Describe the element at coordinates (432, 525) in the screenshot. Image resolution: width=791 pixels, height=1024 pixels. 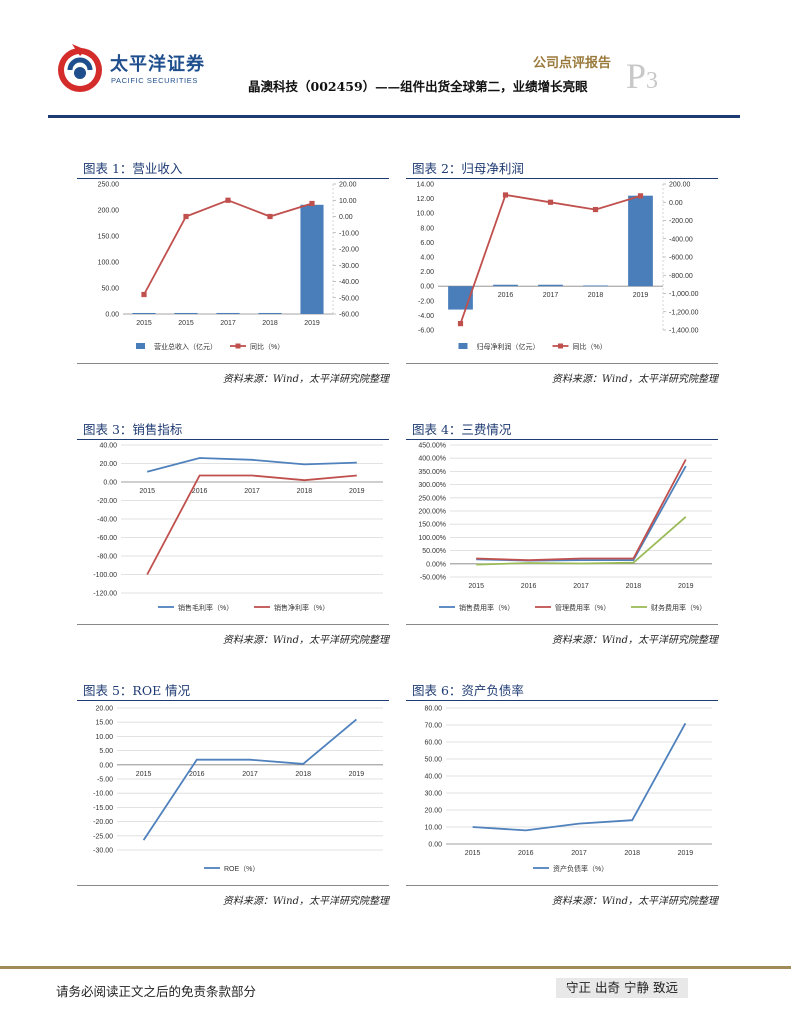
I see `y-tick-label: 150.00%` at that location.